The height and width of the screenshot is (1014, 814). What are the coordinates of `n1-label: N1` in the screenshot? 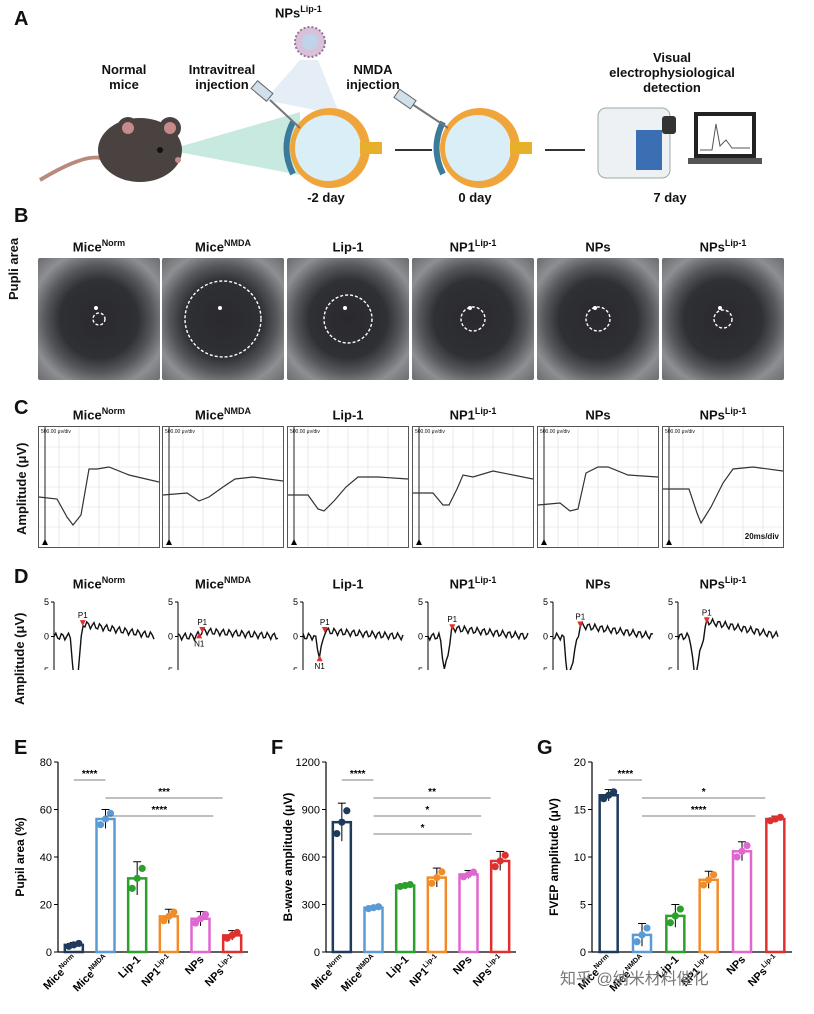 It's located at (199, 643).